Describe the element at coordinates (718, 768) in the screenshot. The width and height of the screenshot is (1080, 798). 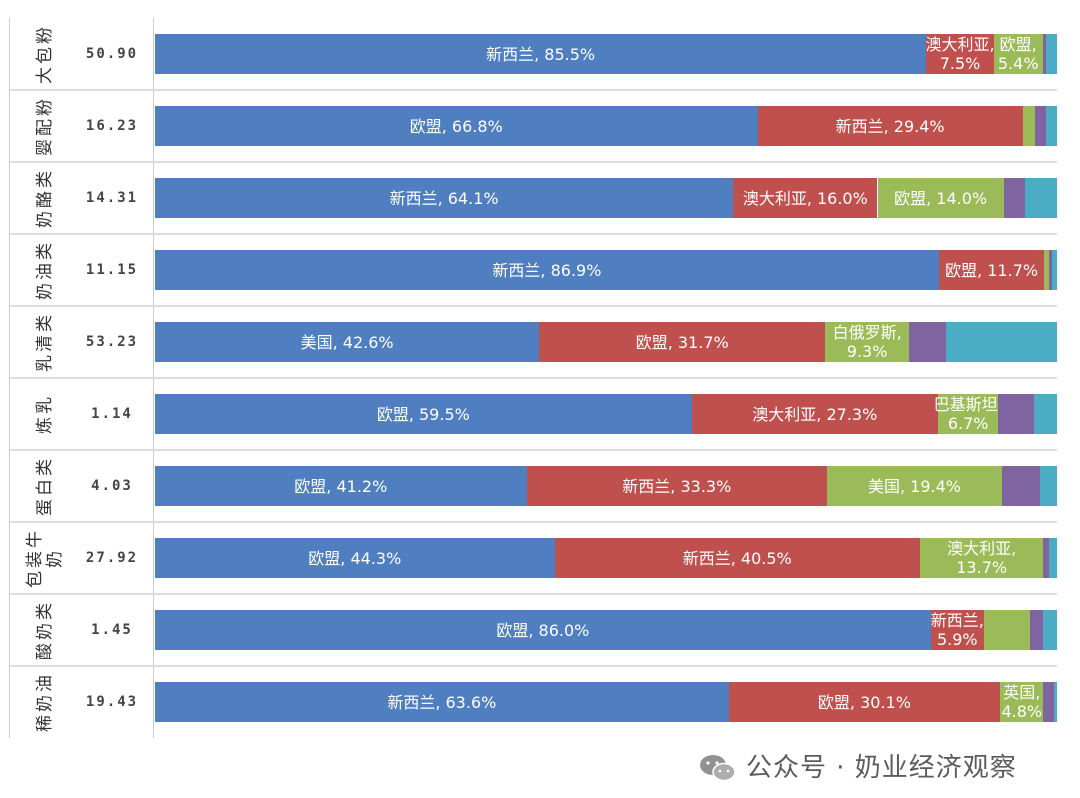
I see `wechat-icon` at that location.